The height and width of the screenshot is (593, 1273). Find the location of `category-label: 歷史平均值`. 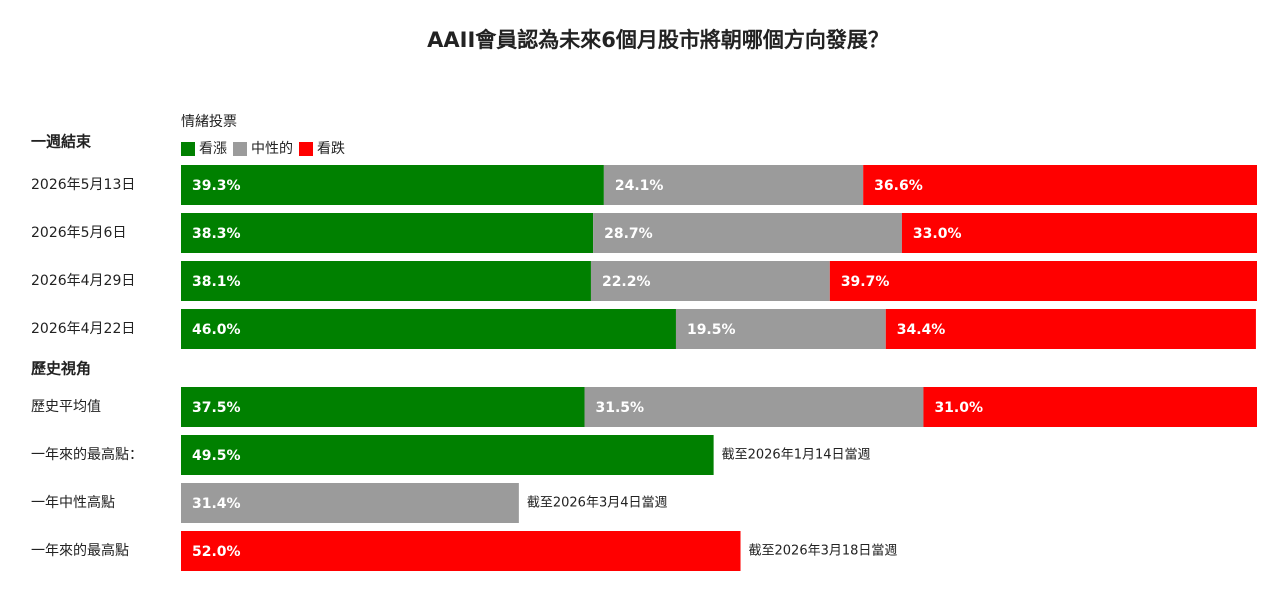

category-label: 歷史平均值 is located at coordinates (66, 407).